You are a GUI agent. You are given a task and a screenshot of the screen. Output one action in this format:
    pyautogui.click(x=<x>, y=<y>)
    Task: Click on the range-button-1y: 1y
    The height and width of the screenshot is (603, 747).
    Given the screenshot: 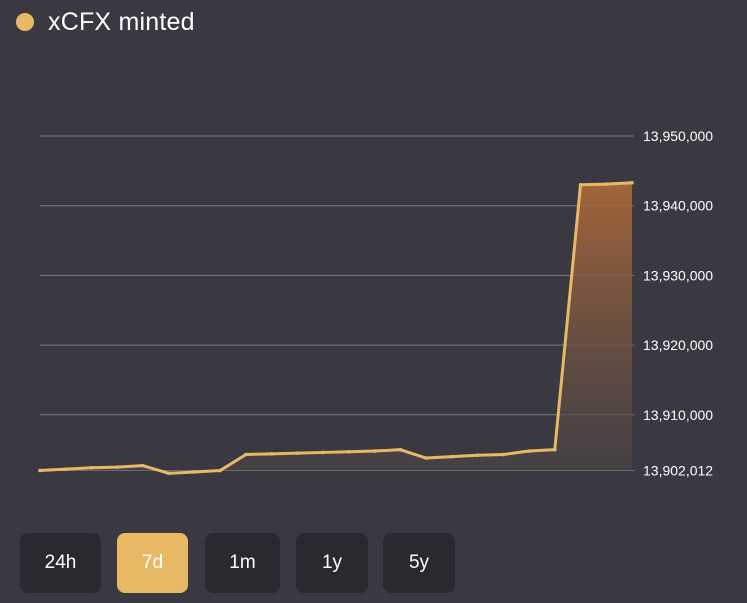 What is the action you would take?
    pyautogui.click(x=332, y=563)
    